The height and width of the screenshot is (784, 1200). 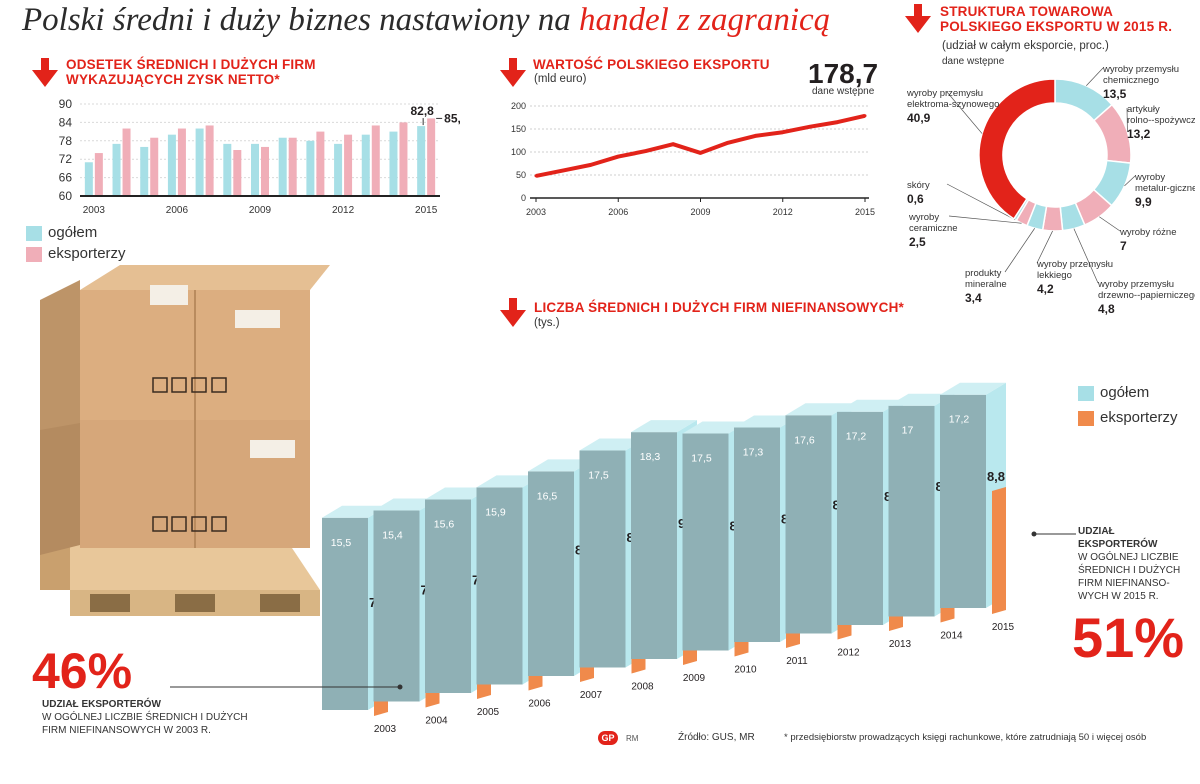 I want to click on firms-legend: ogółem eksporterzy, so click(x=1128, y=405).